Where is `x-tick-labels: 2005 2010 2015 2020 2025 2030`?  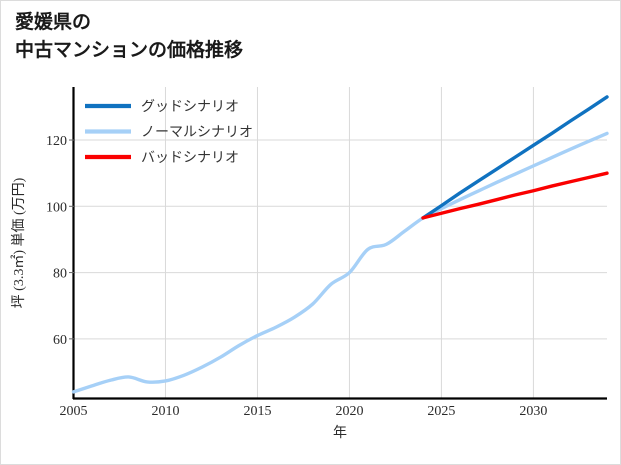
x-tick-labels: 2005 2010 2015 2020 2025 2030 is located at coordinates (304, 411).